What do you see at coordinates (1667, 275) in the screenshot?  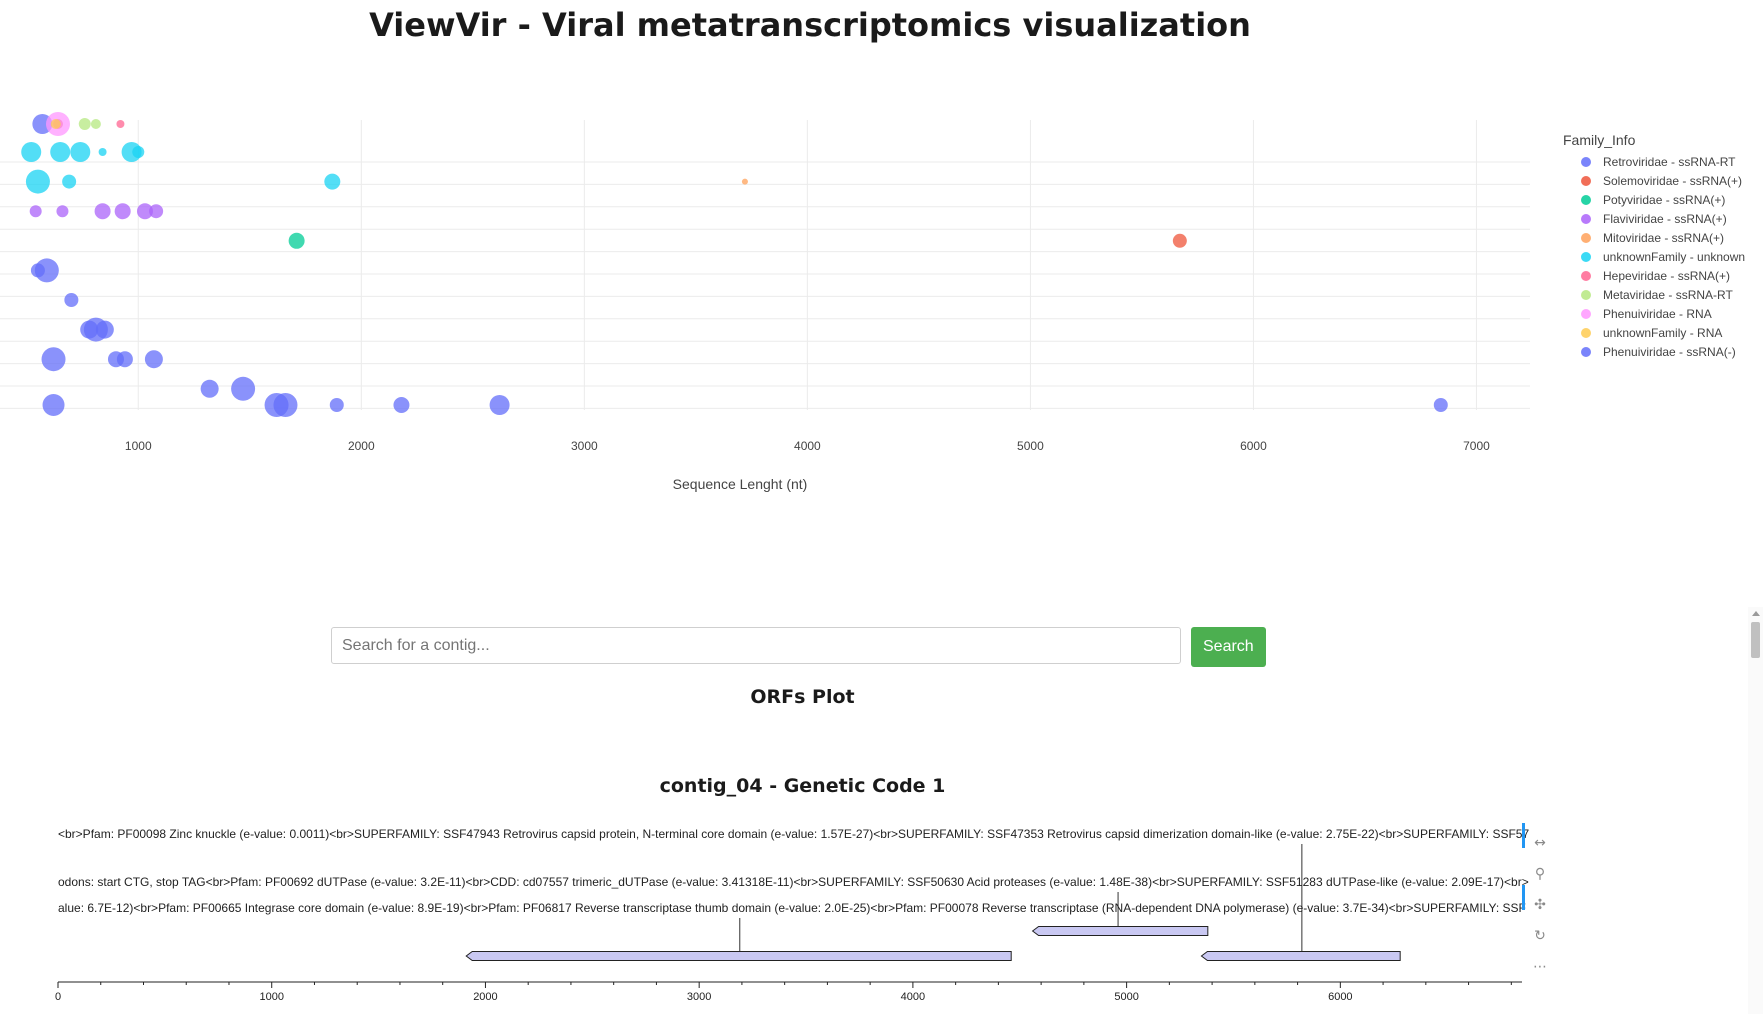 I see `legend-label: Hepeviridae - ssRNA(+)` at bounding box center [1667, 275].